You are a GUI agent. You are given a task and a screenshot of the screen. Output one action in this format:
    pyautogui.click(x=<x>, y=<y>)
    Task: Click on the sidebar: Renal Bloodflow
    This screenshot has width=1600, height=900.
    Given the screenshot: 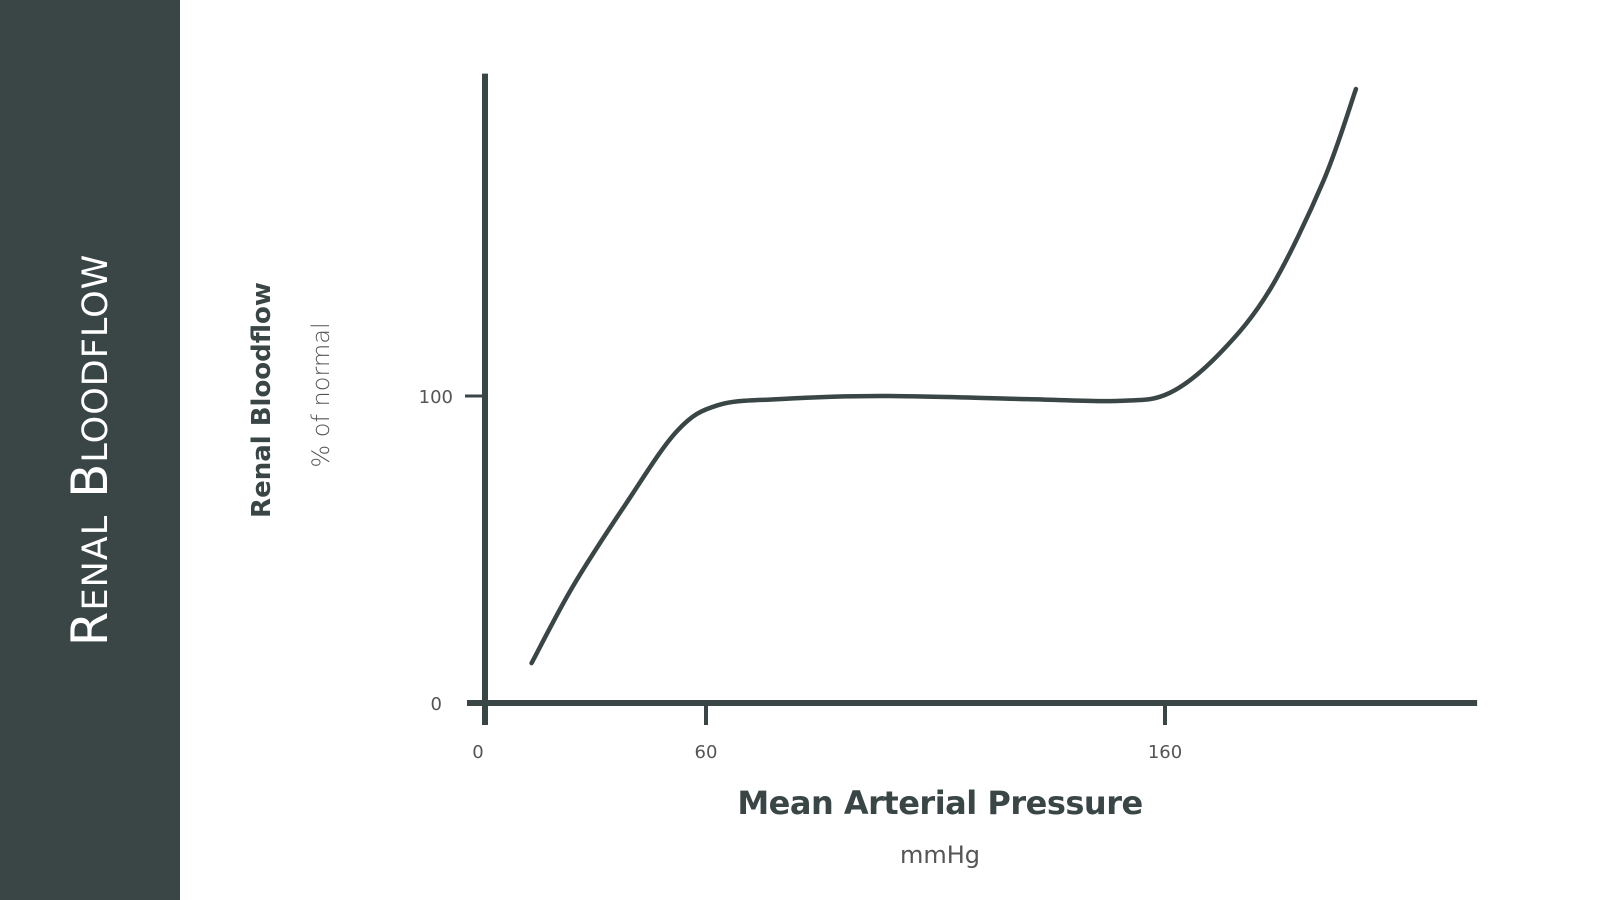 What is the action you would take?
    pyautogui.click(x=90, y=450)
    